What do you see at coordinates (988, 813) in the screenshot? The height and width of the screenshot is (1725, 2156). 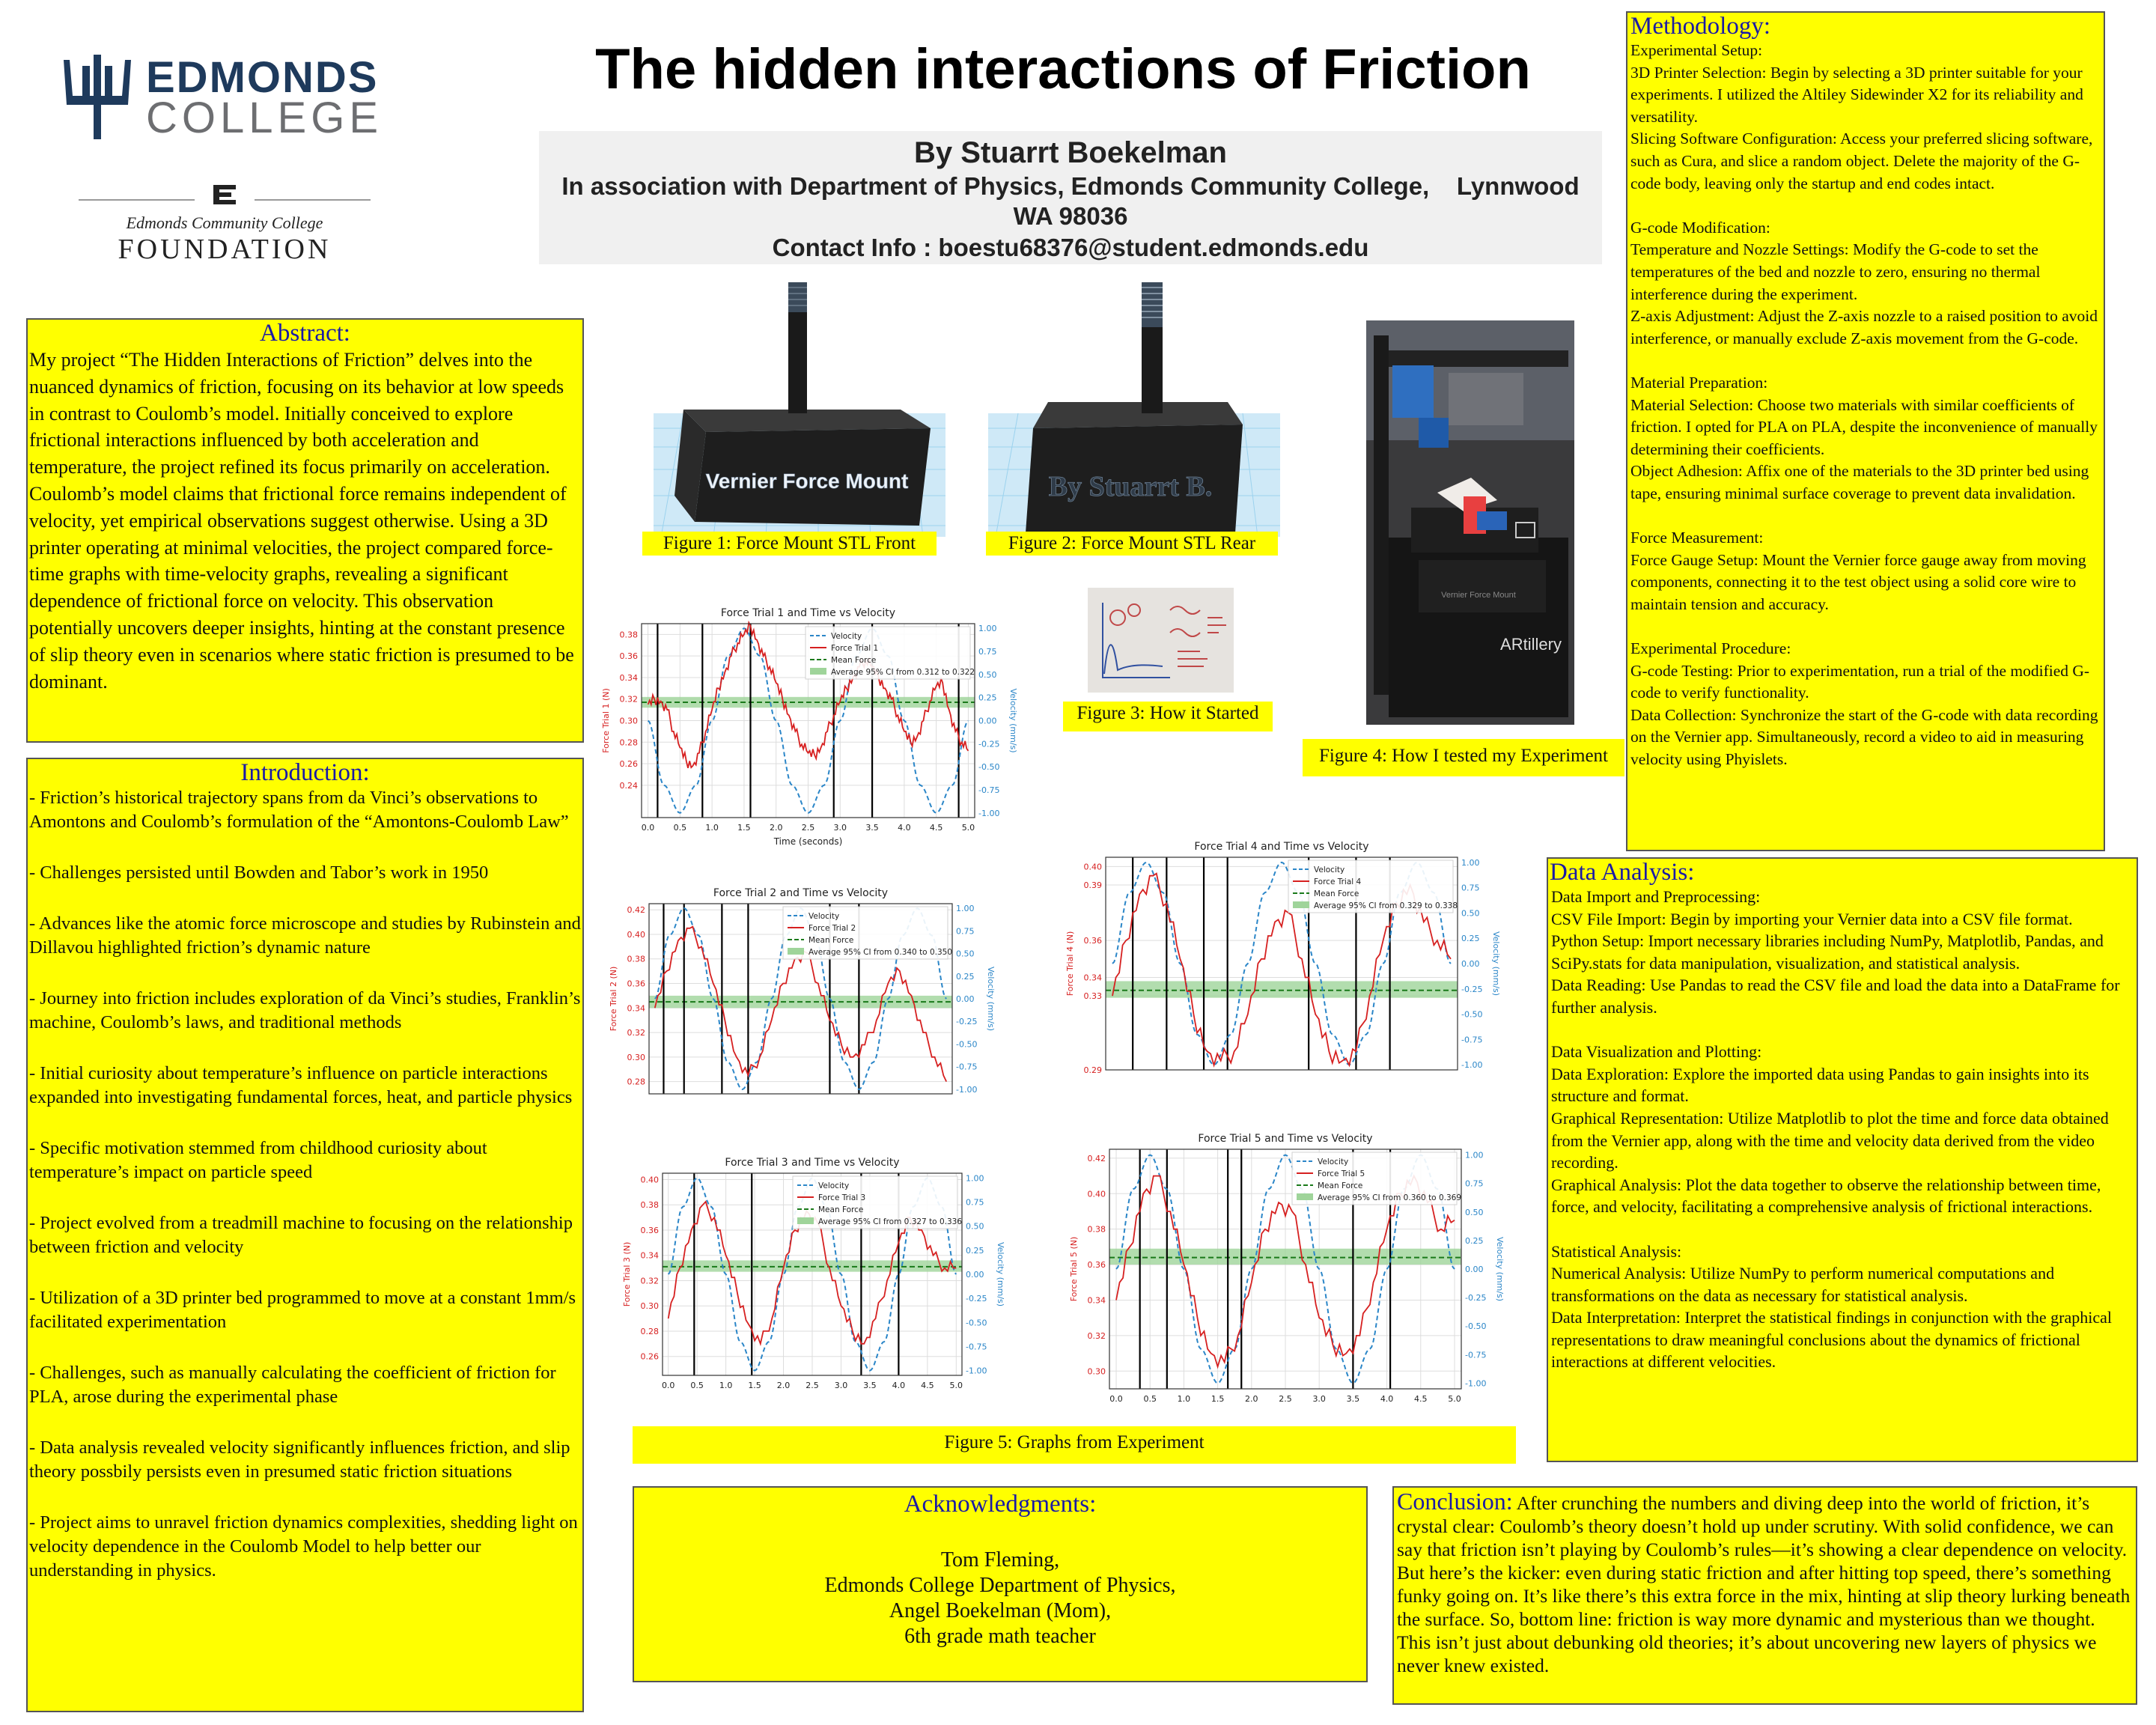 I see `y2-tick-label: -1.00` at bounding box center [988, 813].